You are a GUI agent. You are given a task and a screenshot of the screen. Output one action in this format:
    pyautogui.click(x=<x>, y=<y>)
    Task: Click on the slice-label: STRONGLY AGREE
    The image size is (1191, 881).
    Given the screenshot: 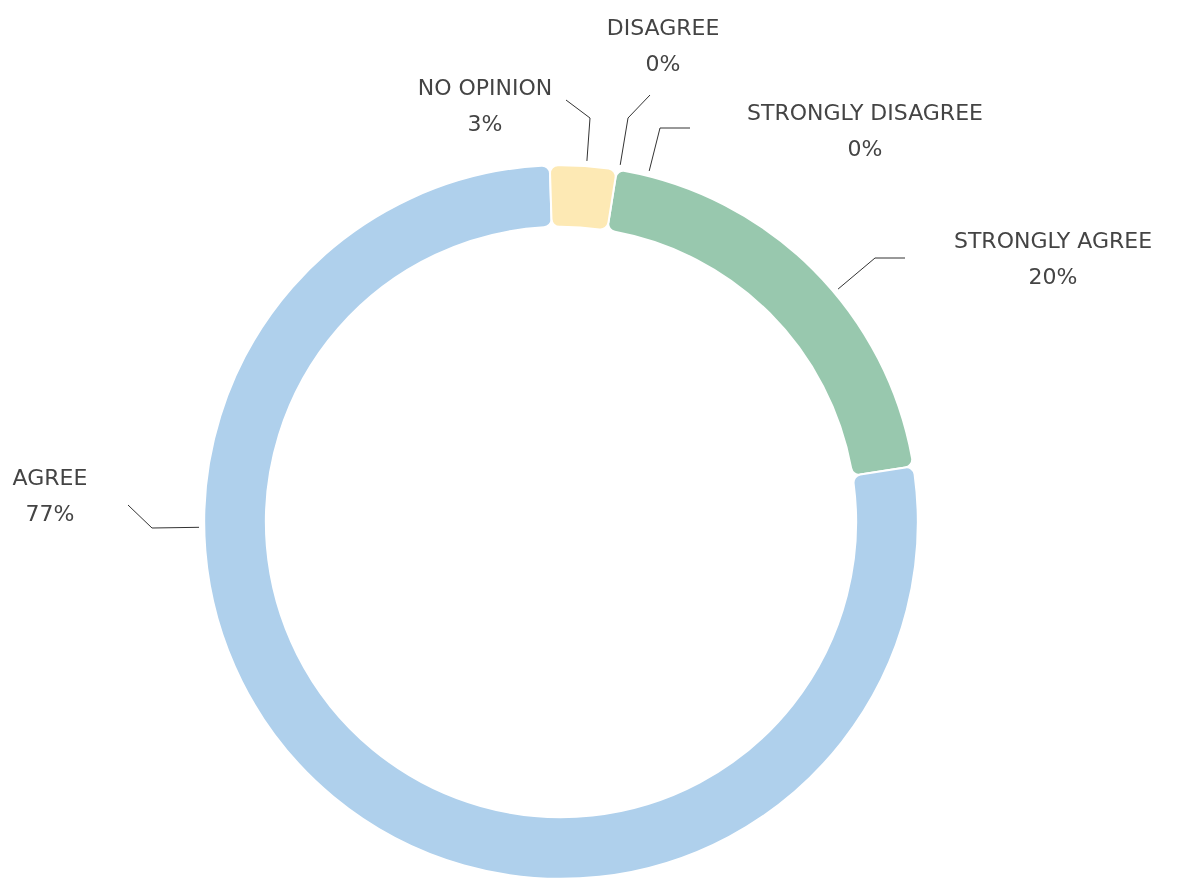 What is the action you would take?
    pyautogui.click(x=1053, y=240)
    